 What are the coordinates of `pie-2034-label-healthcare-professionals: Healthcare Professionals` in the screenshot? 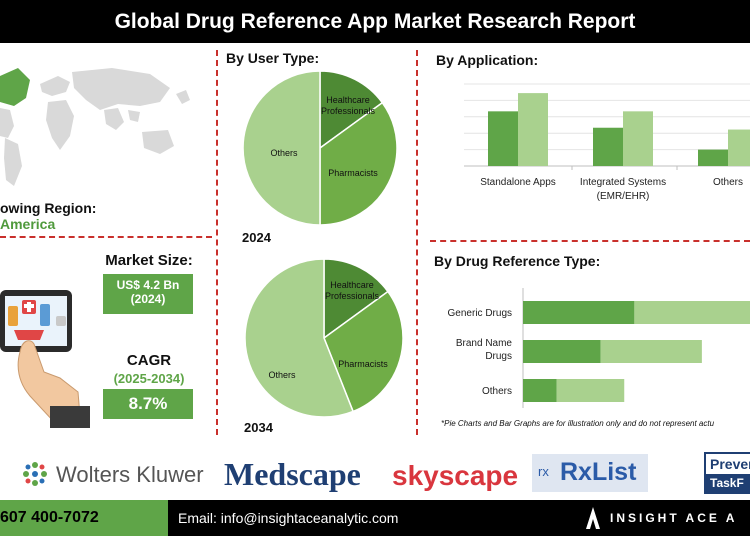 It's located at (352, 290).